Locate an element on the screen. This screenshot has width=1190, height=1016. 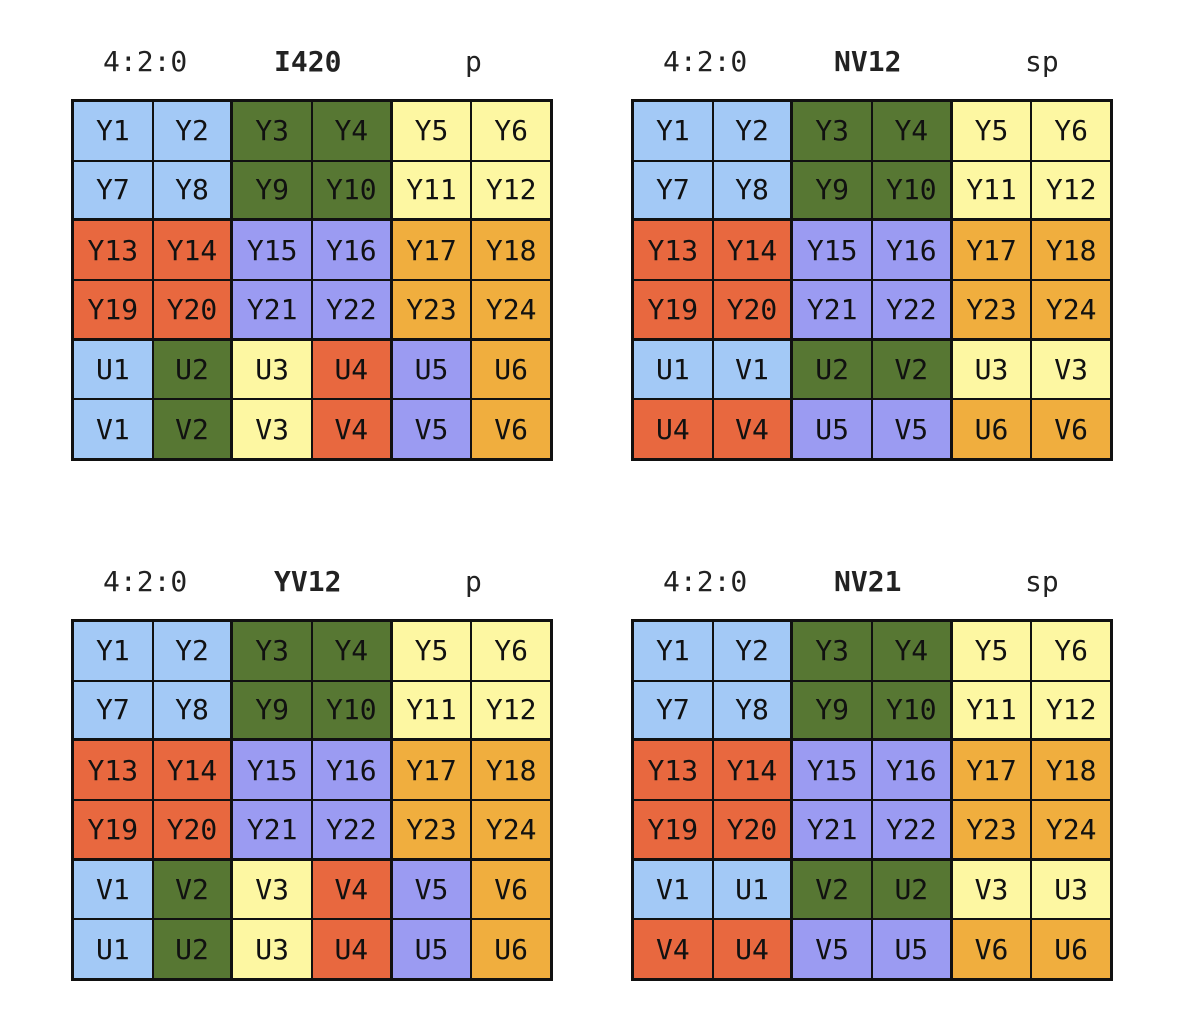
format-label: YV12 is located at coordinates (308, 581).